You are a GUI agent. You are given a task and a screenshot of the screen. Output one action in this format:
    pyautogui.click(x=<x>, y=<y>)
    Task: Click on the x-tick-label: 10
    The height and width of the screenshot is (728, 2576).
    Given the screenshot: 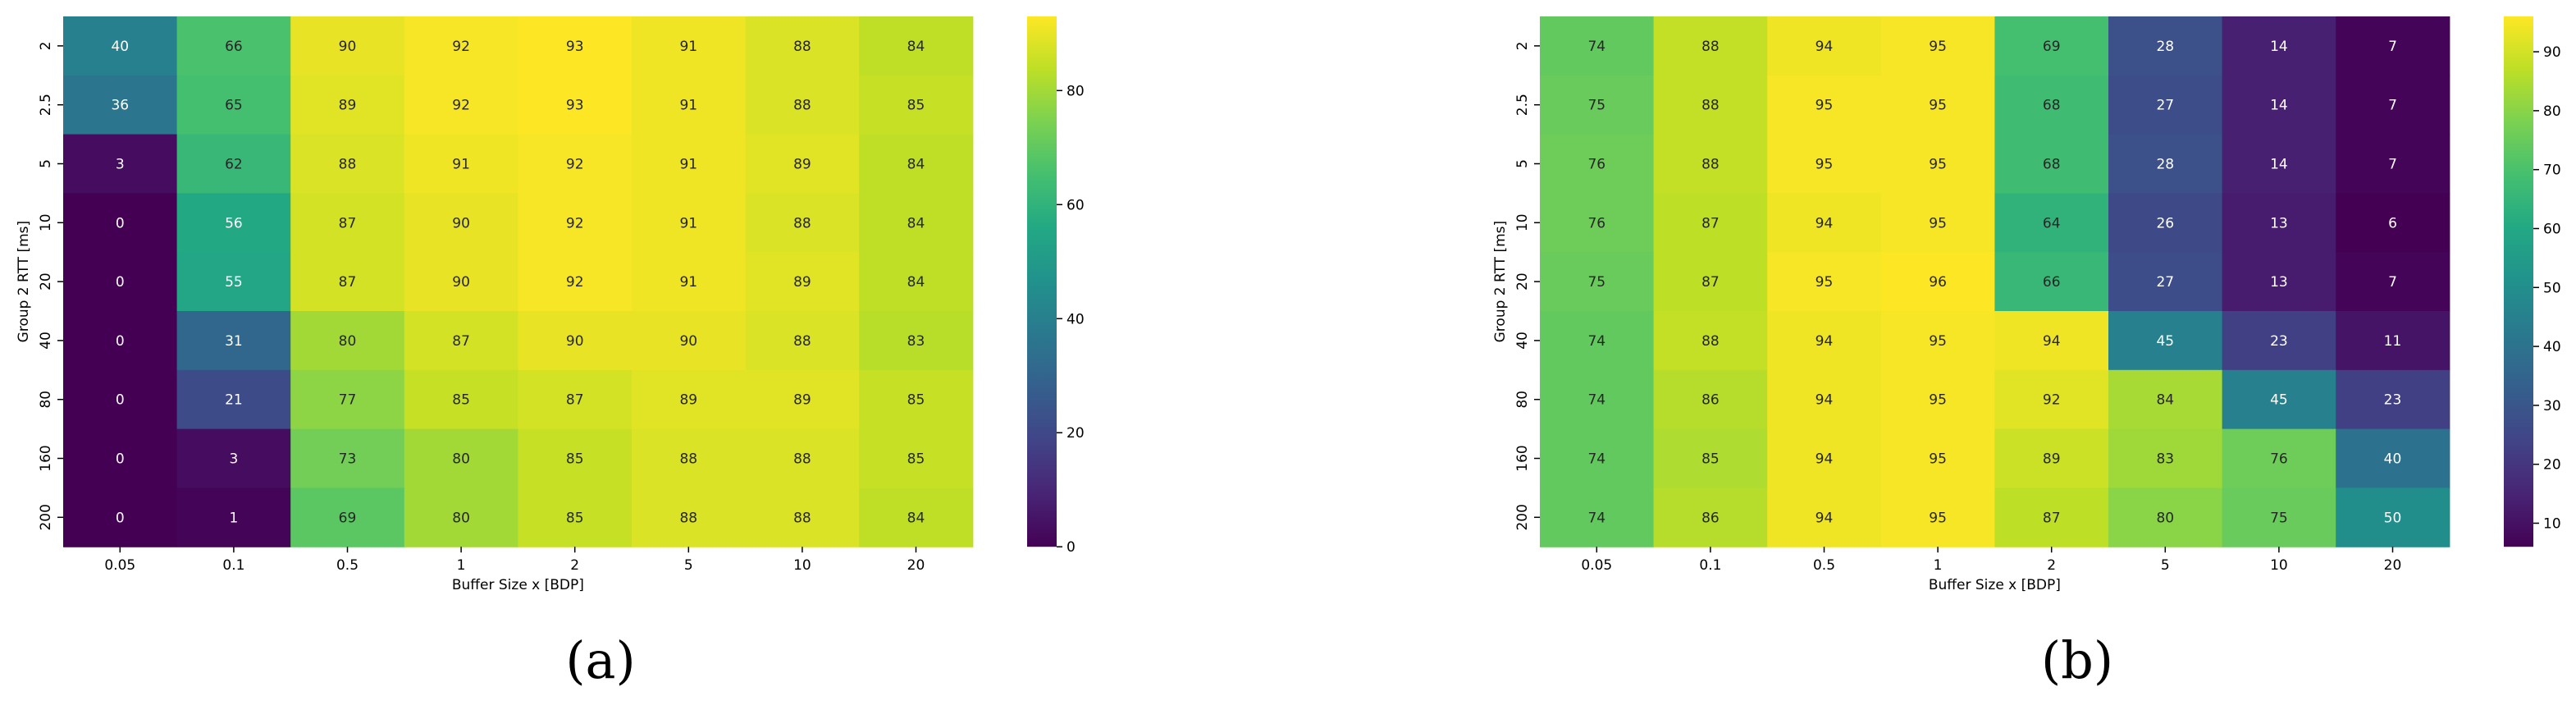 What is the action you would take?
    pyautogui.click(x=2279, y=565)
    